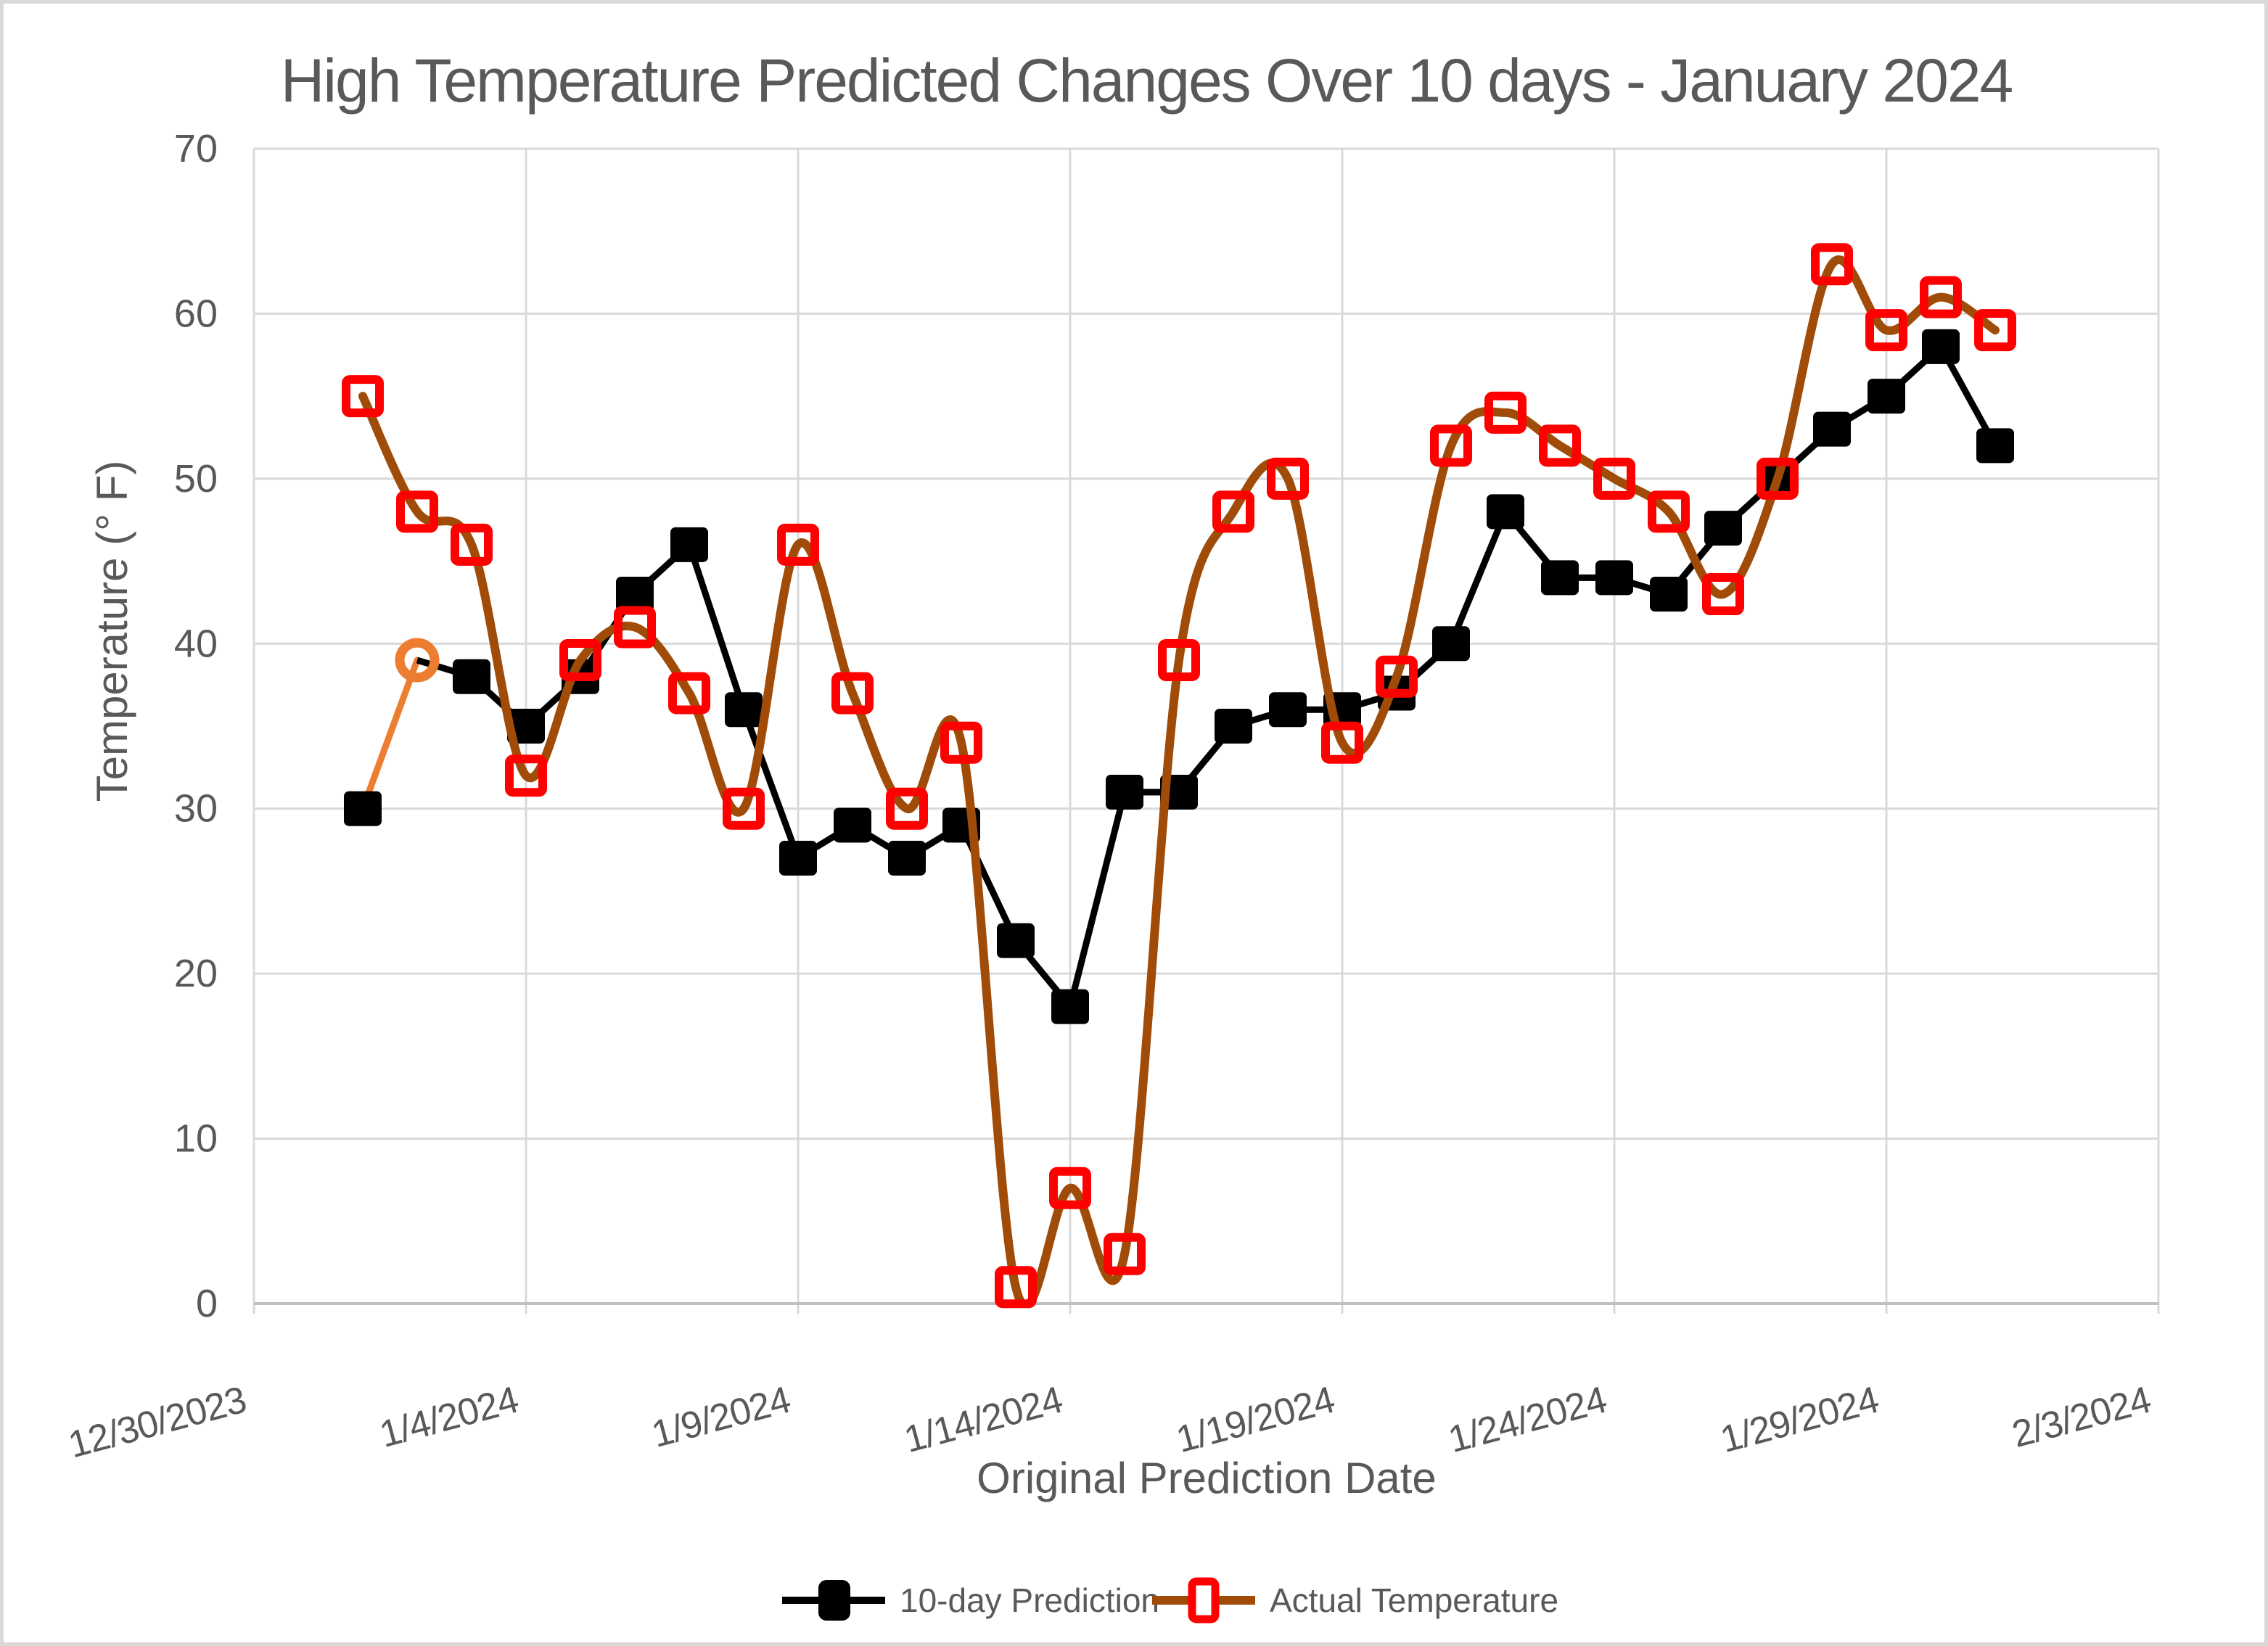 The height and width of the screenshot is (1646, 2268). I want to click on legend-label-actual-temperature: Actual Temperature, so click(1414, 1600).